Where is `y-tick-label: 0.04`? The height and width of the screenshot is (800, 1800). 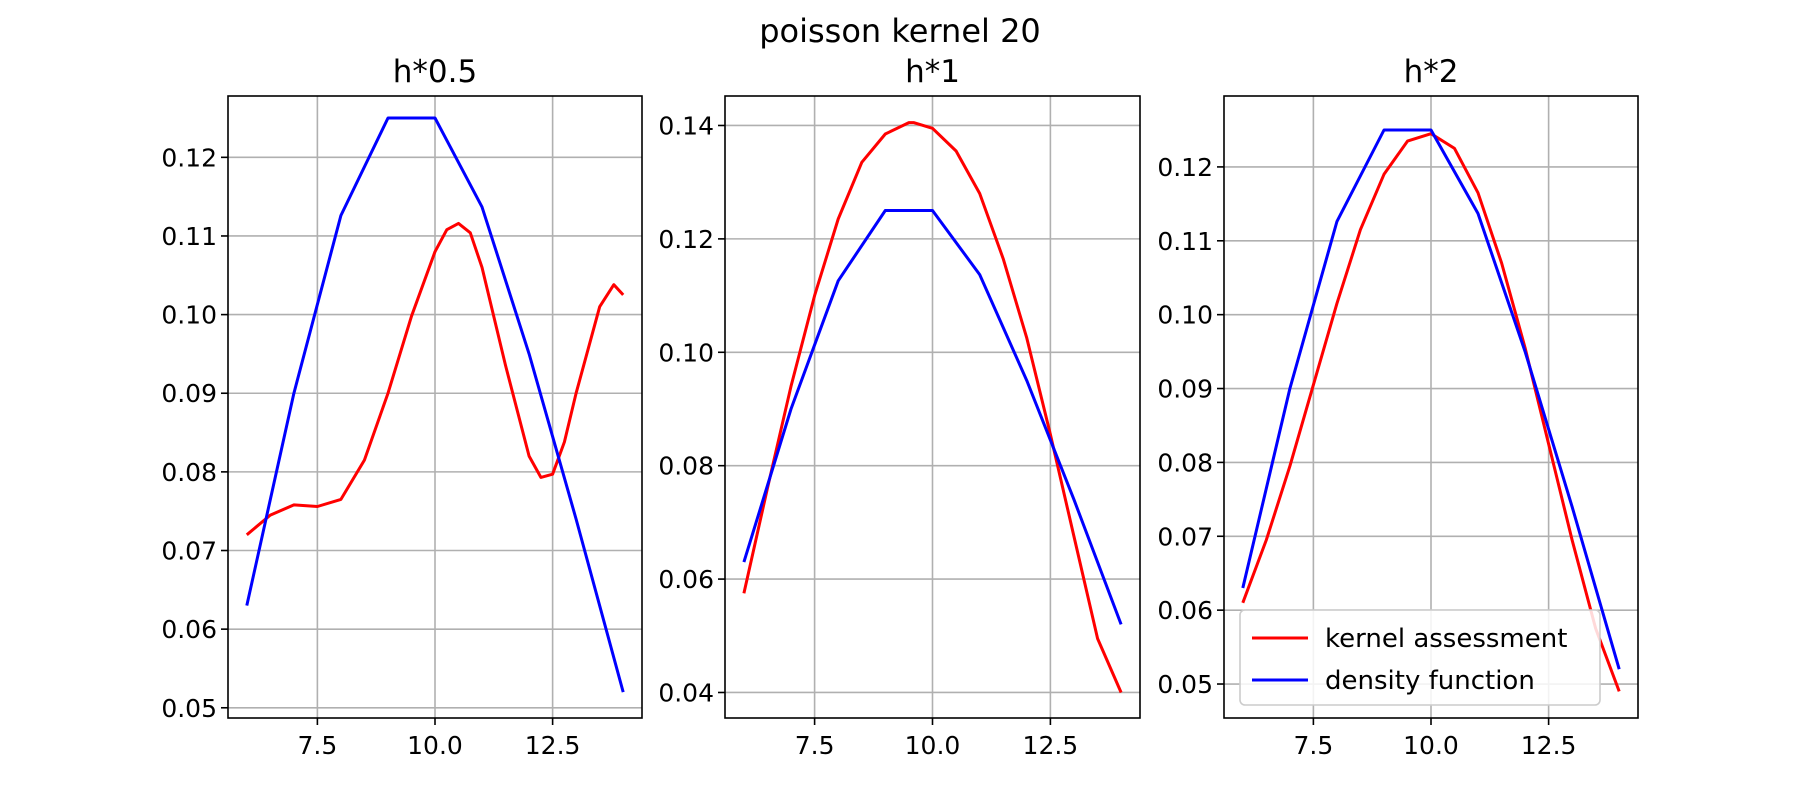
y-tick-label: 0.04 is located at coordinates (686, 692).